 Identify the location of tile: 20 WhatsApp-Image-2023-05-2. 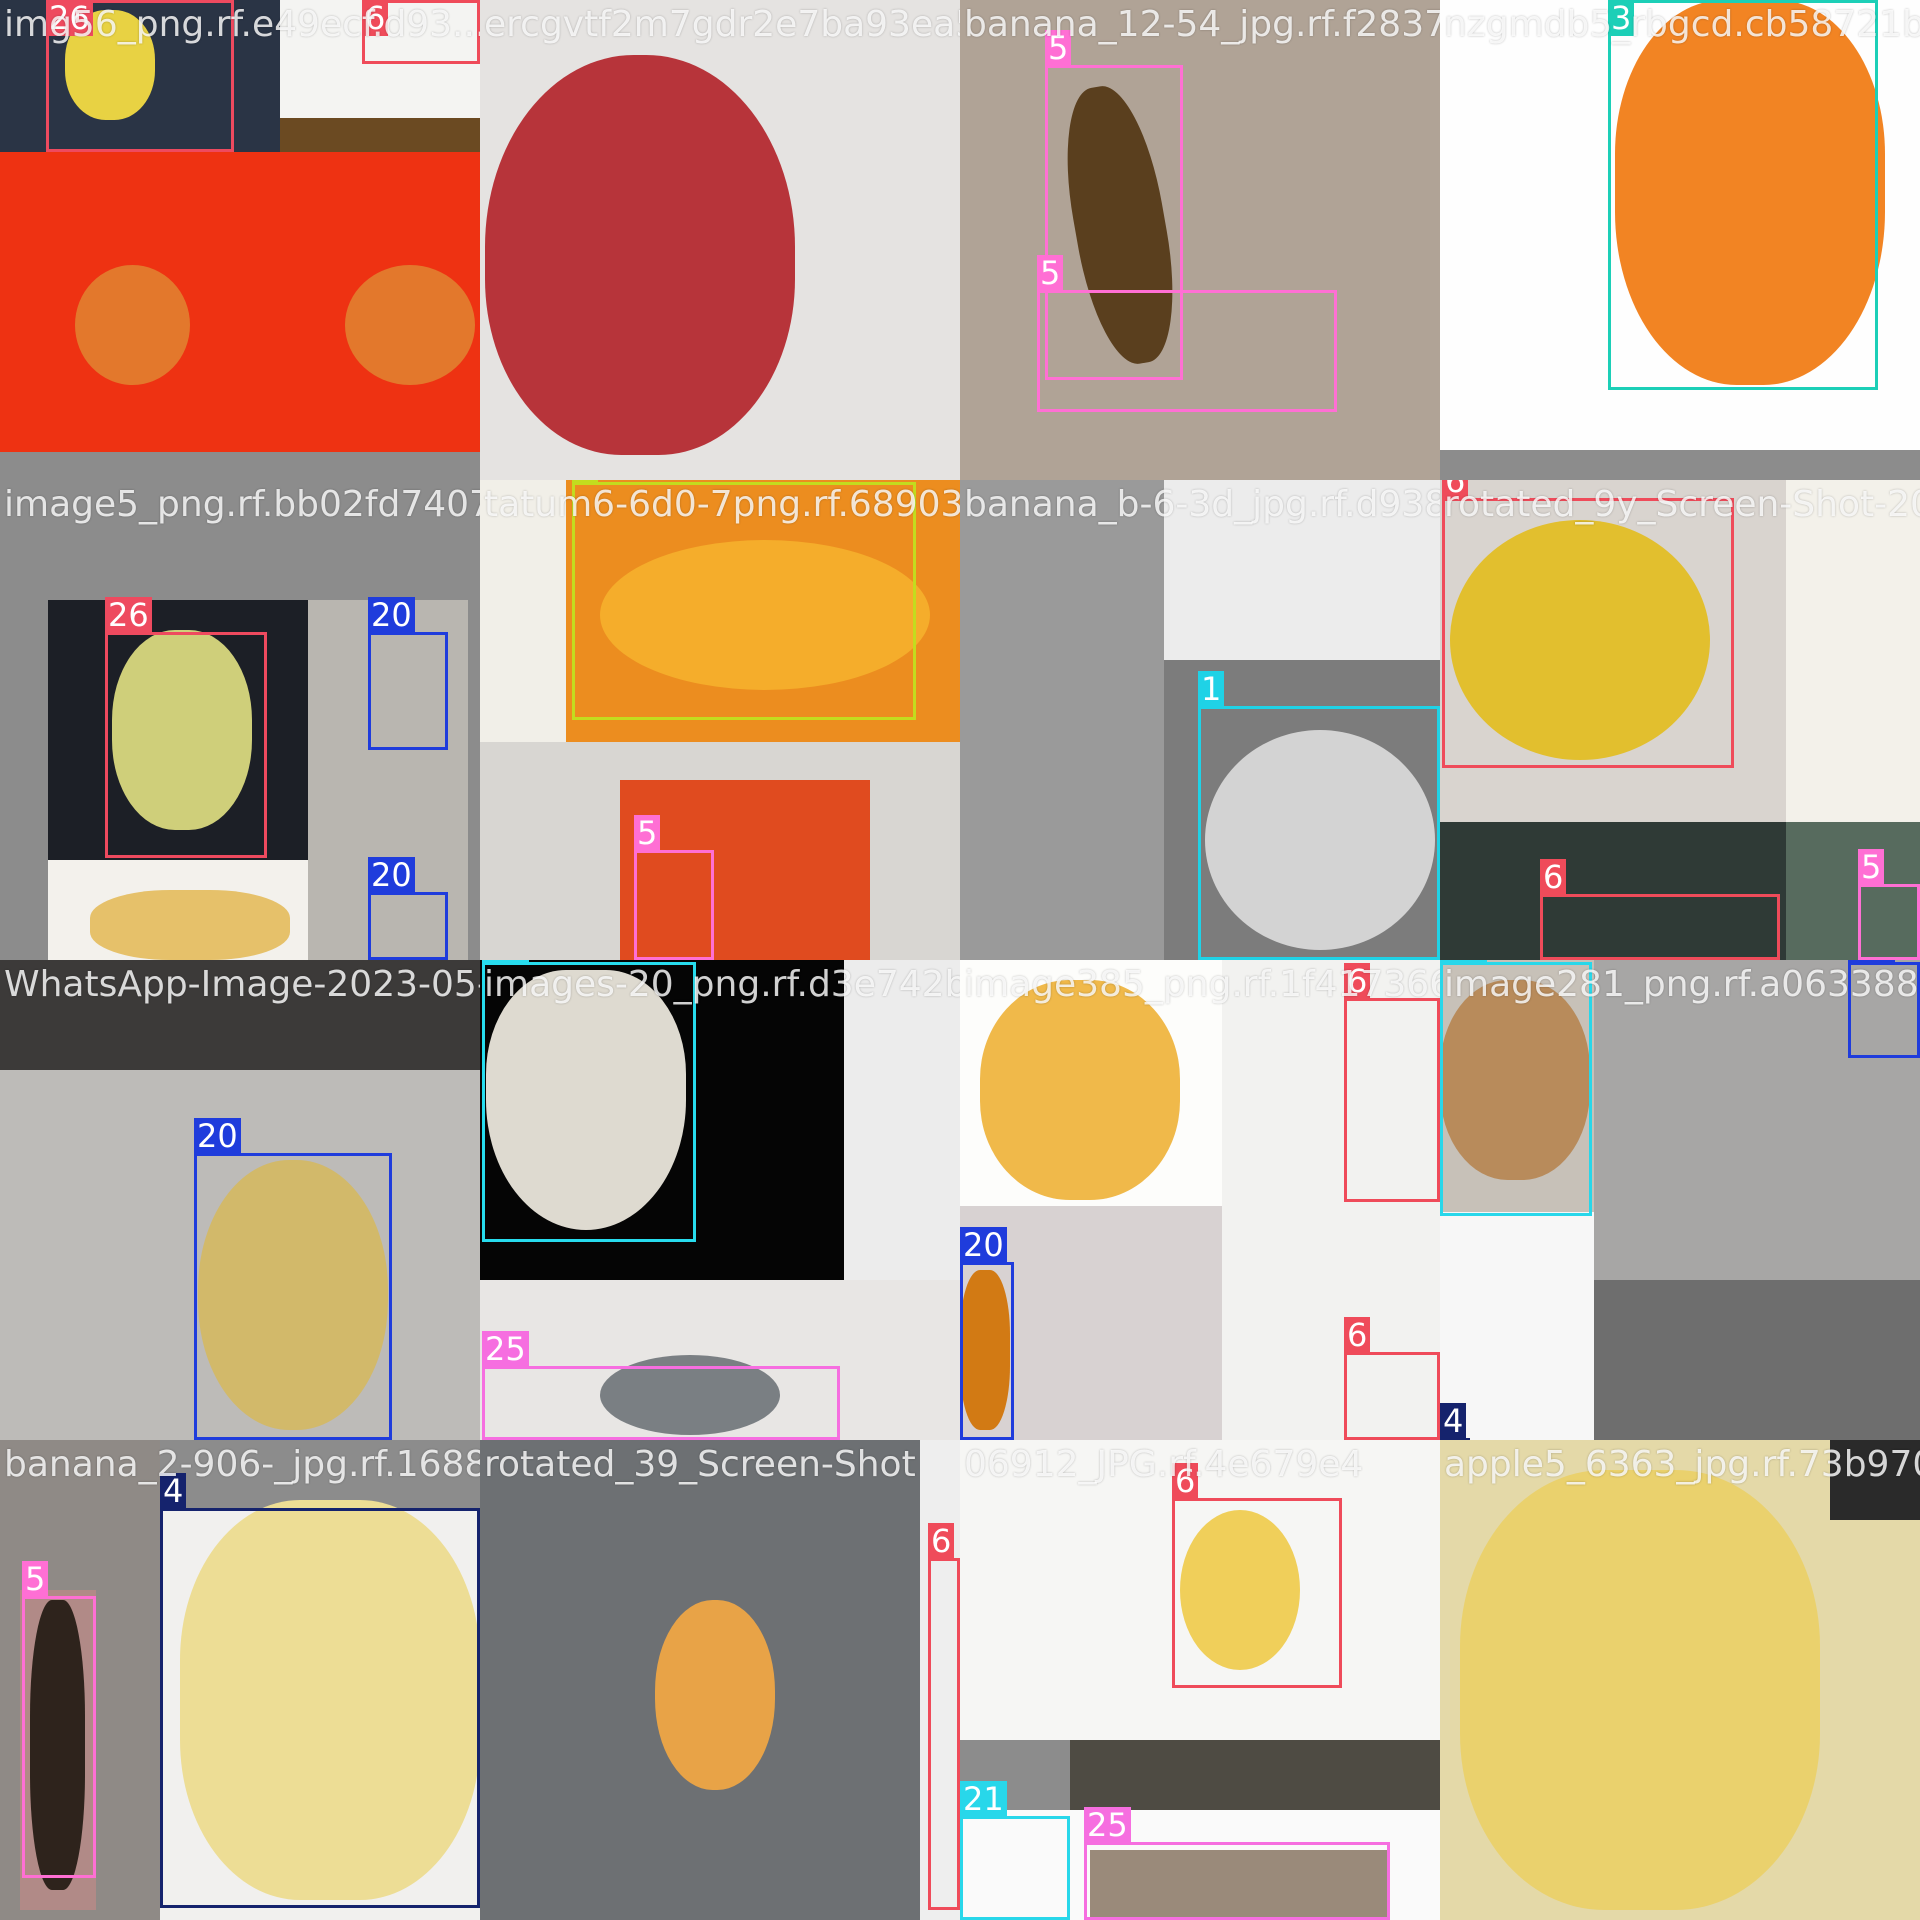
(240, 1200).